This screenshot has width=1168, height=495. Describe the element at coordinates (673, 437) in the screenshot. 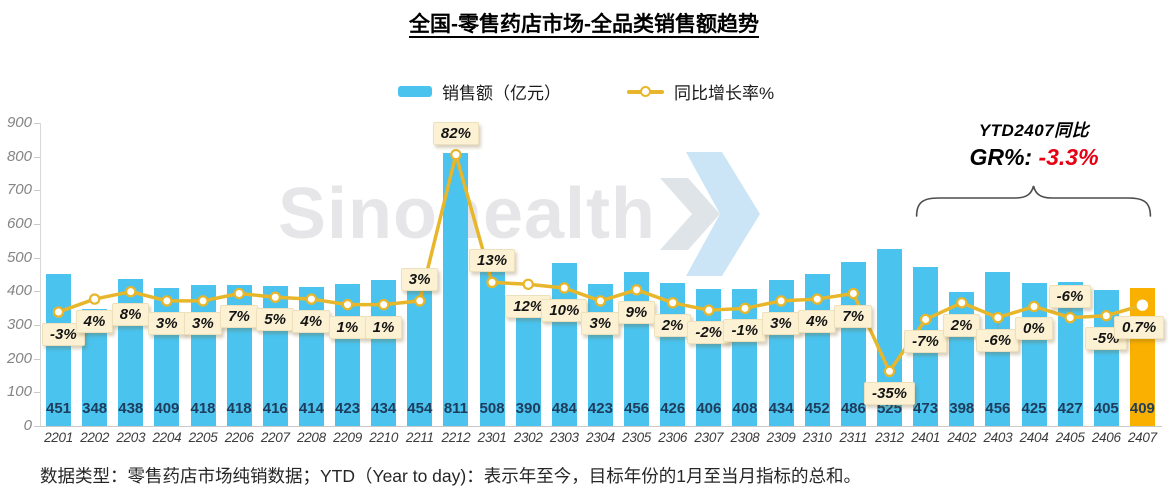

I see `x-label-2306: 2306` at that location.